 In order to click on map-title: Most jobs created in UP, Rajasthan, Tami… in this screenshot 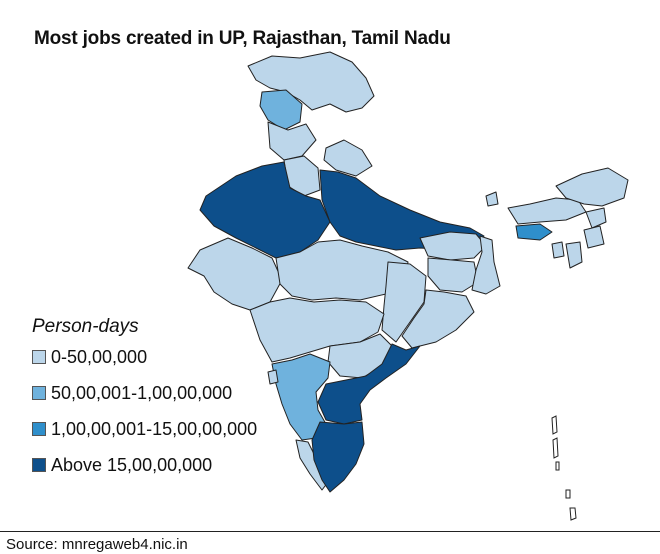, I will do `click(242, 38)`.